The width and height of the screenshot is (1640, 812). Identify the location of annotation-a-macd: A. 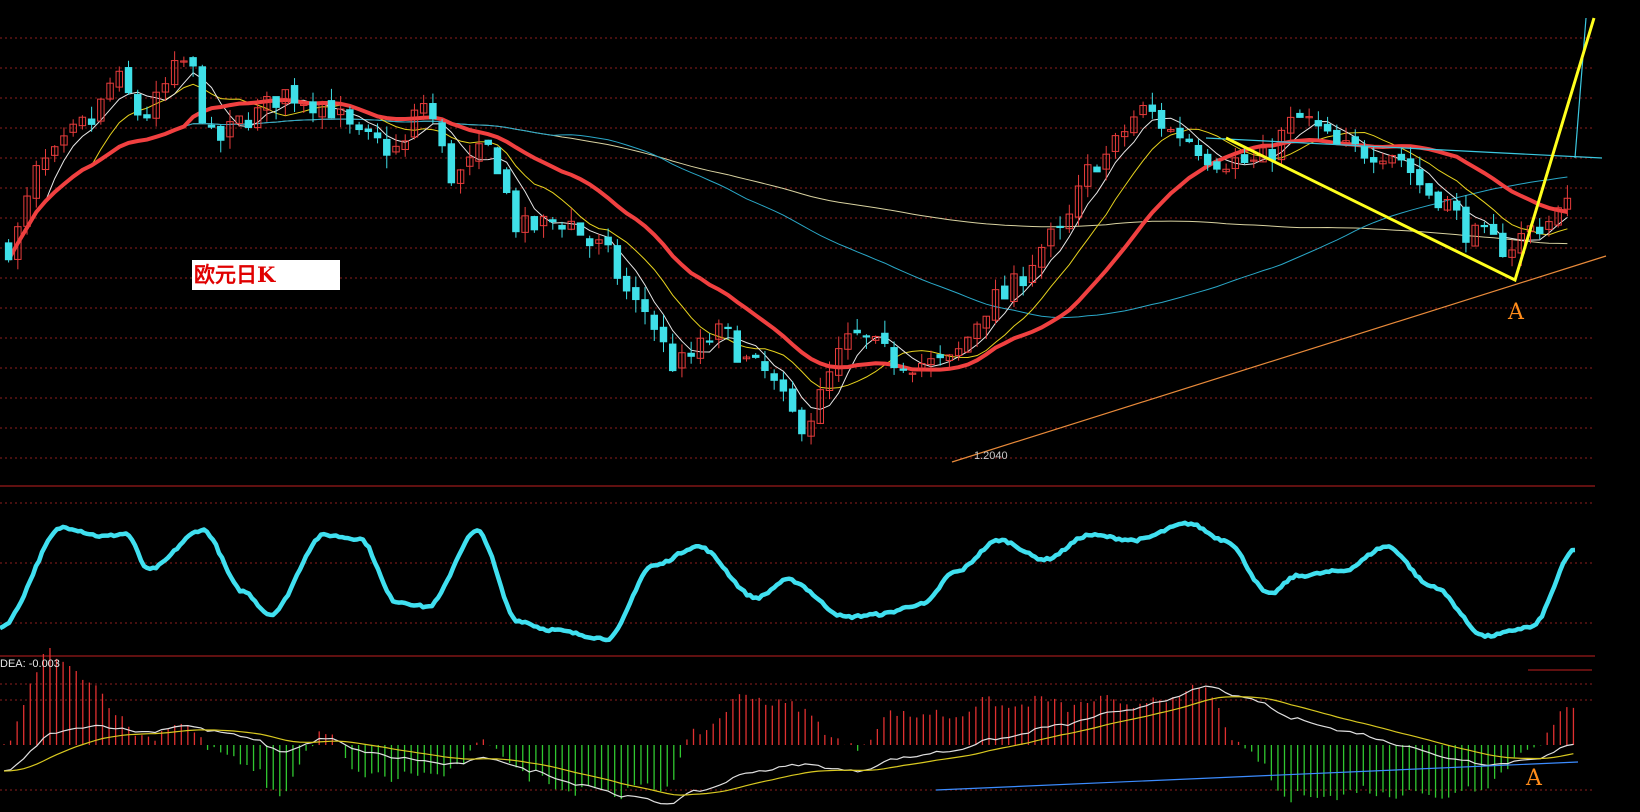
(1534, 778).